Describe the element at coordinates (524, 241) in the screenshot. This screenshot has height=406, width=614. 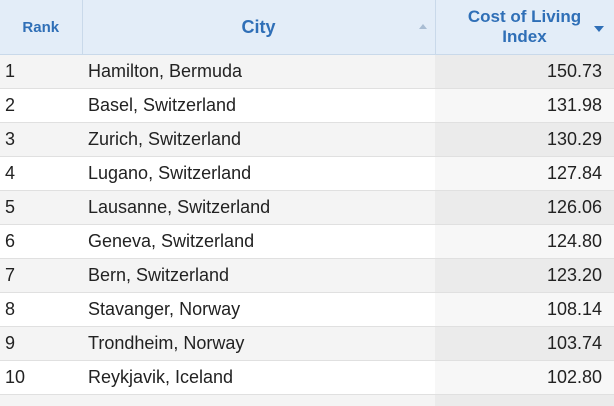
I see `index-cell: 124.80` at that location.